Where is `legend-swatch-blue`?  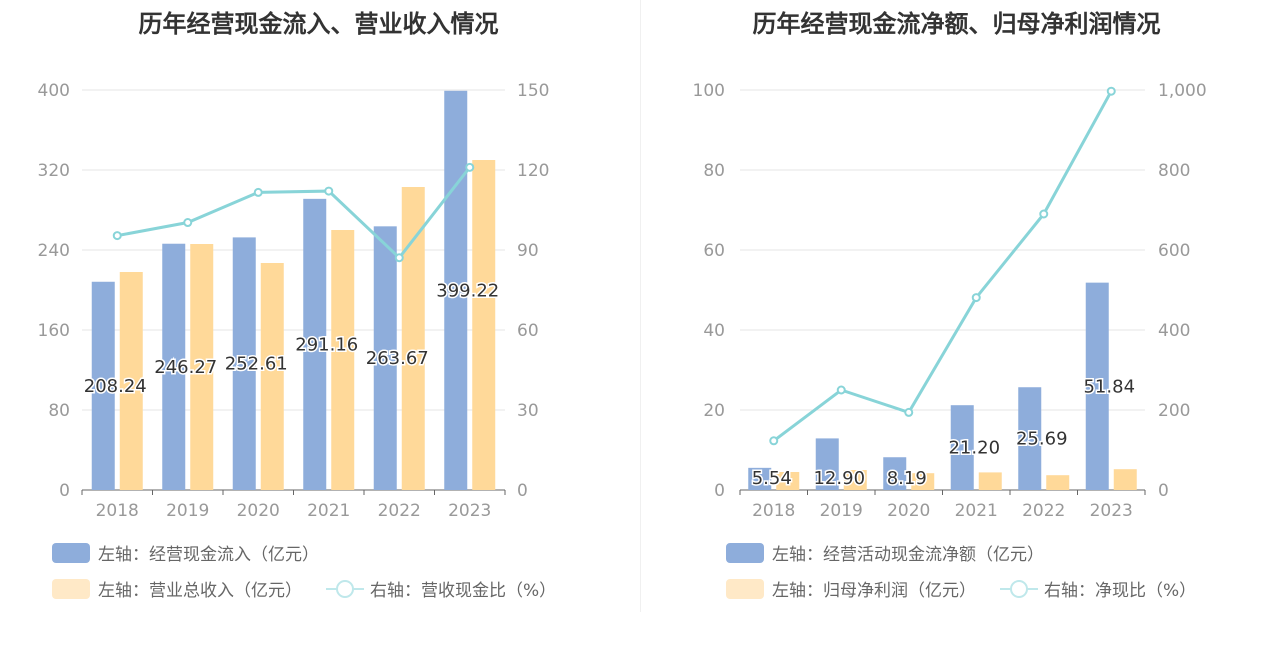
legend-swatch-blue is located at coordinates (71, 552).